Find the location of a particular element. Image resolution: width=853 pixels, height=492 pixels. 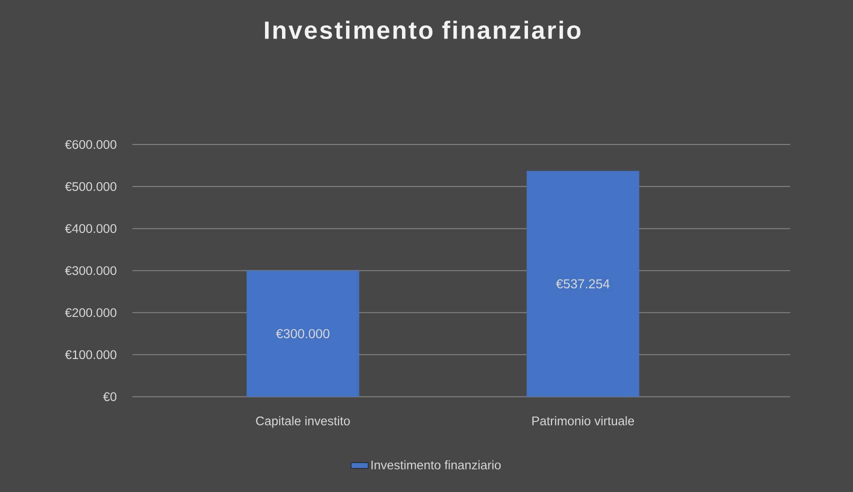

x-tick-label: Patrimonio virtuale is located at coordinates (583, 421).